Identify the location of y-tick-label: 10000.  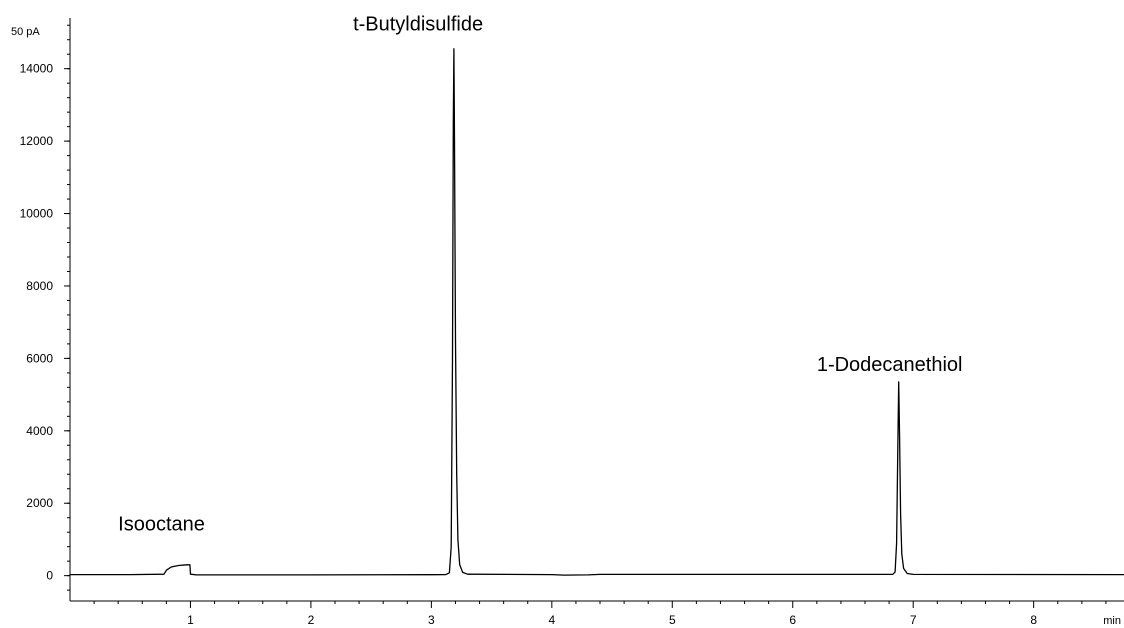
(37, 214).